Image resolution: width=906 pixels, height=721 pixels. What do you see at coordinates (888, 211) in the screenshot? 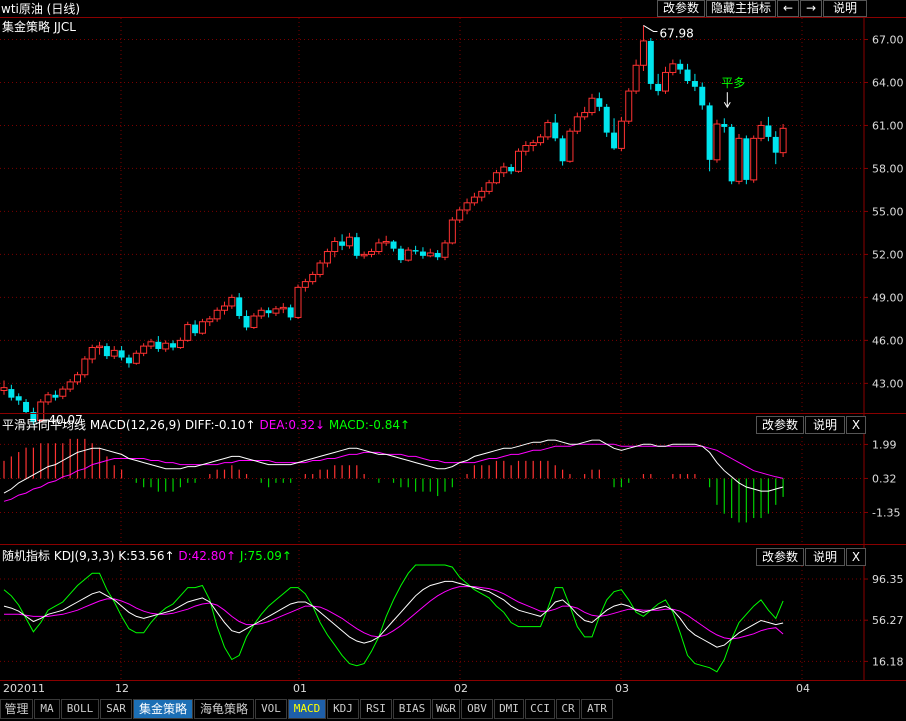
I see `price-tick-label: 55.00` at bounding box center [888, 211].